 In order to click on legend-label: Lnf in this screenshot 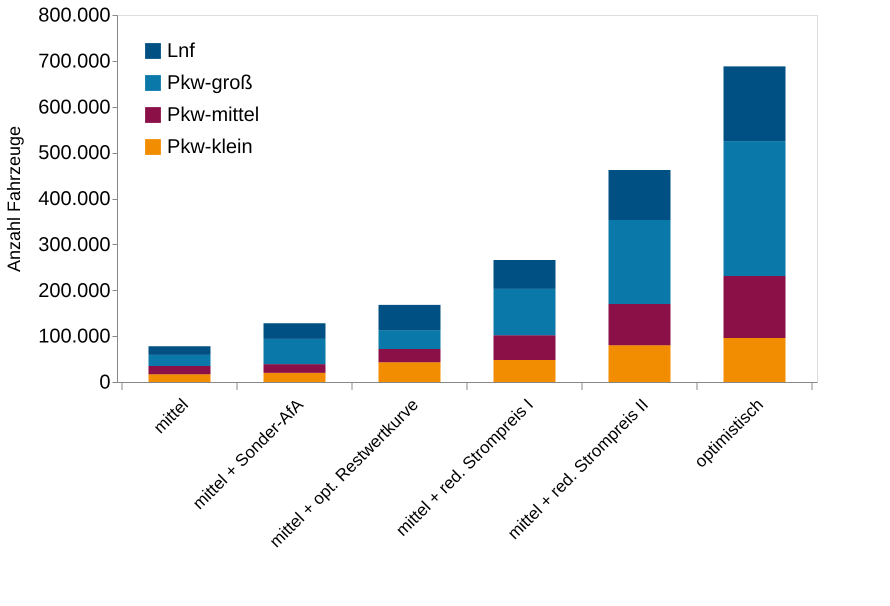, I will do `click(181, 51)`.